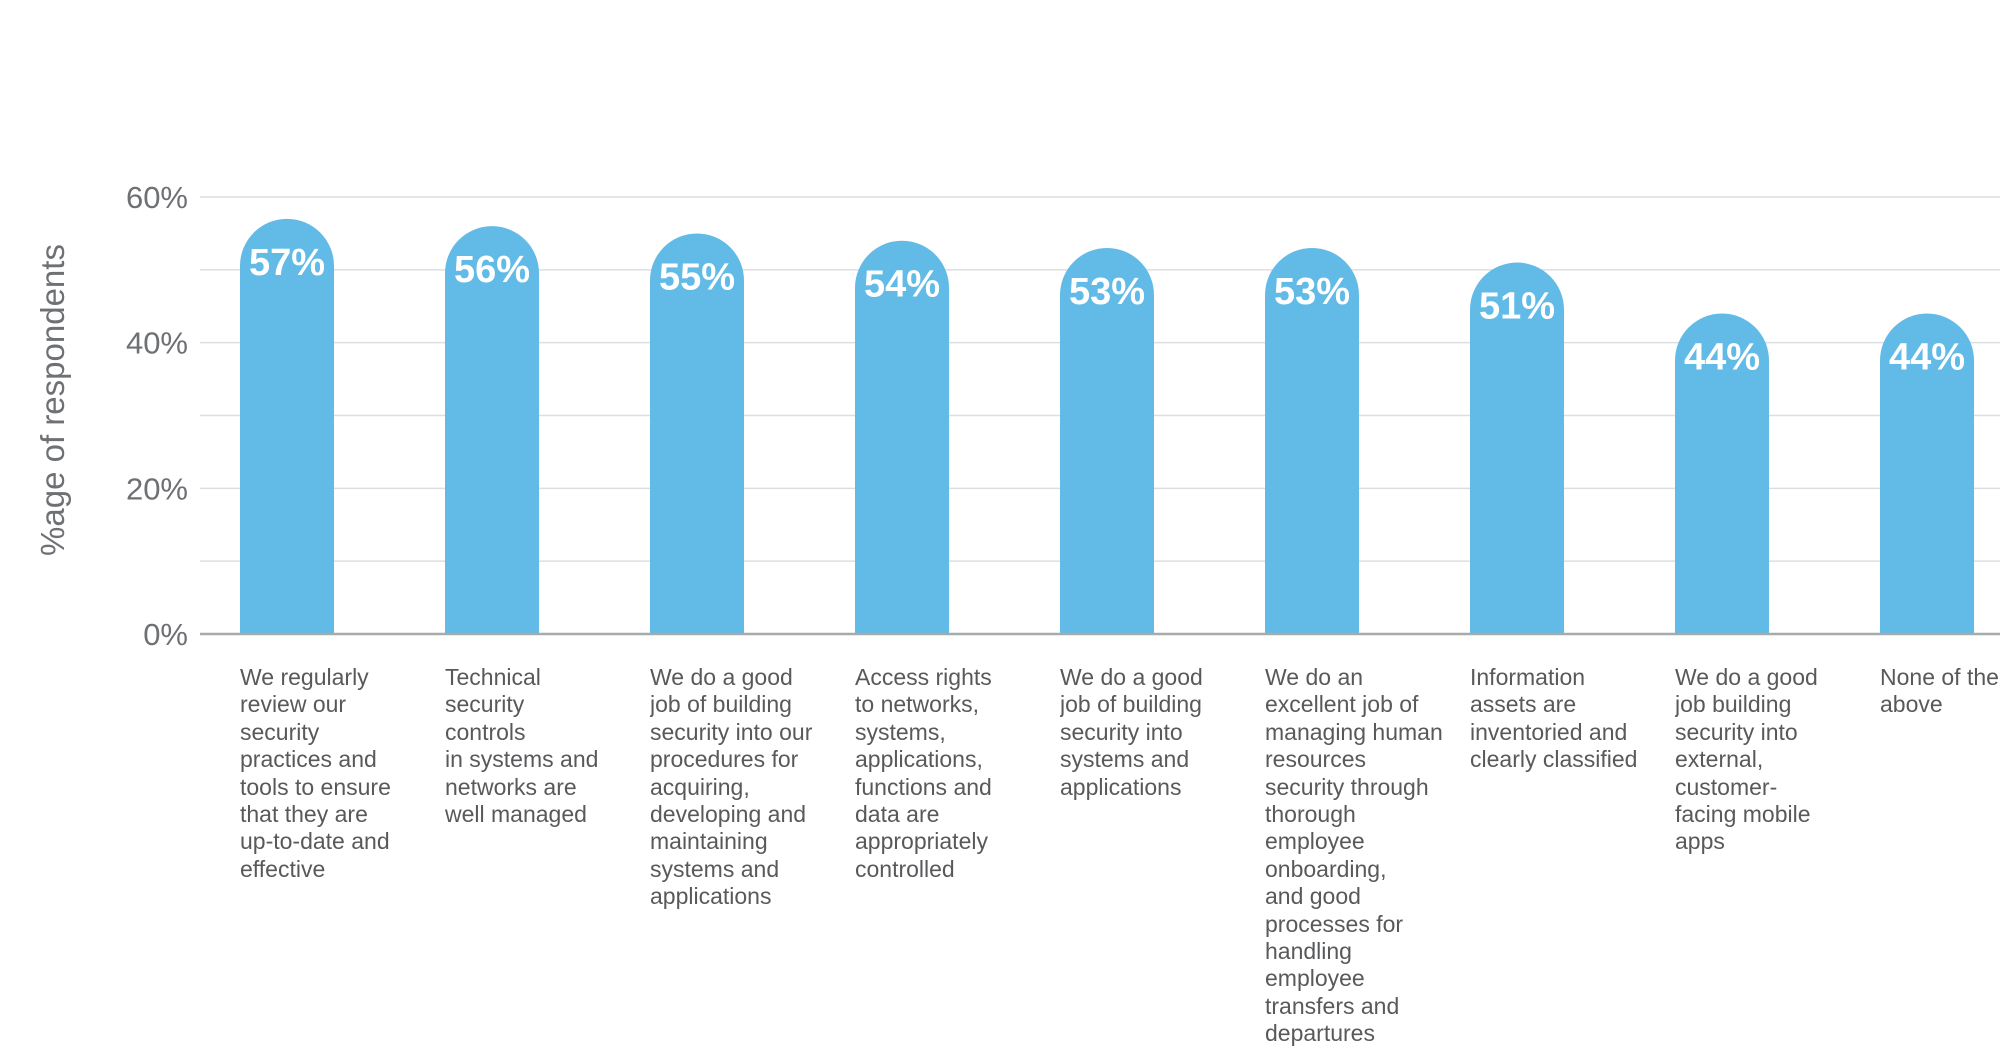 The width and height of the screenshot is (2000, 1061). I want to click on y-tick-label: 20%, so click(157, 488).